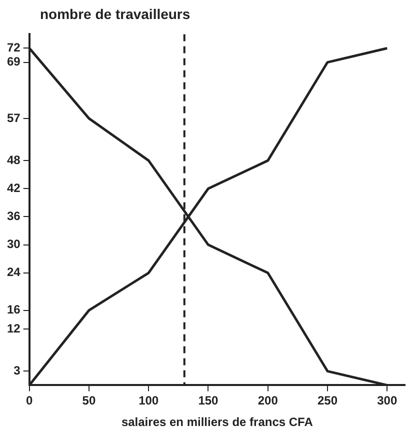  Describe the element at coordinates (115, 14) in the screenshot. I see `y-axis-title: nombre de travailleurs` at that location.